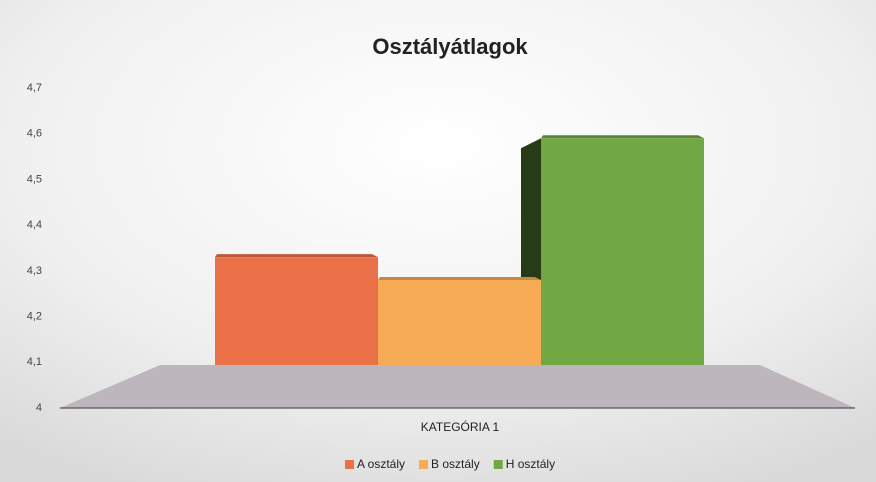 The width and height of the screenshot is (876, 482). What do you see at coordinates (34, 225) in the screenshot?
I see `y-tick-label: 4,4` at bounding box center [34, 225].